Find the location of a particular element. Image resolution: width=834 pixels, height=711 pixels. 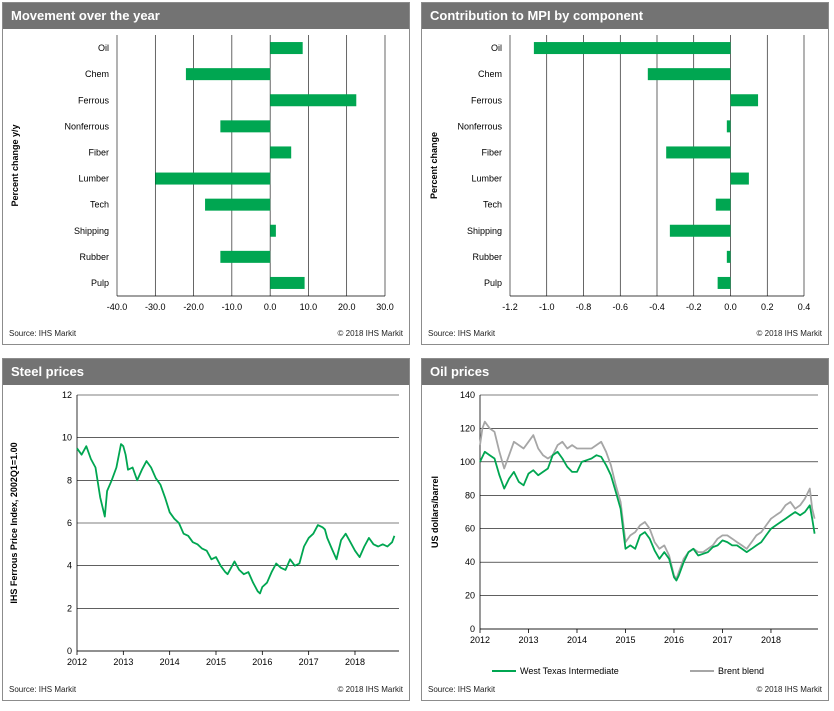

x-tick-label: 0.4 is located at coordinates (804, 307).